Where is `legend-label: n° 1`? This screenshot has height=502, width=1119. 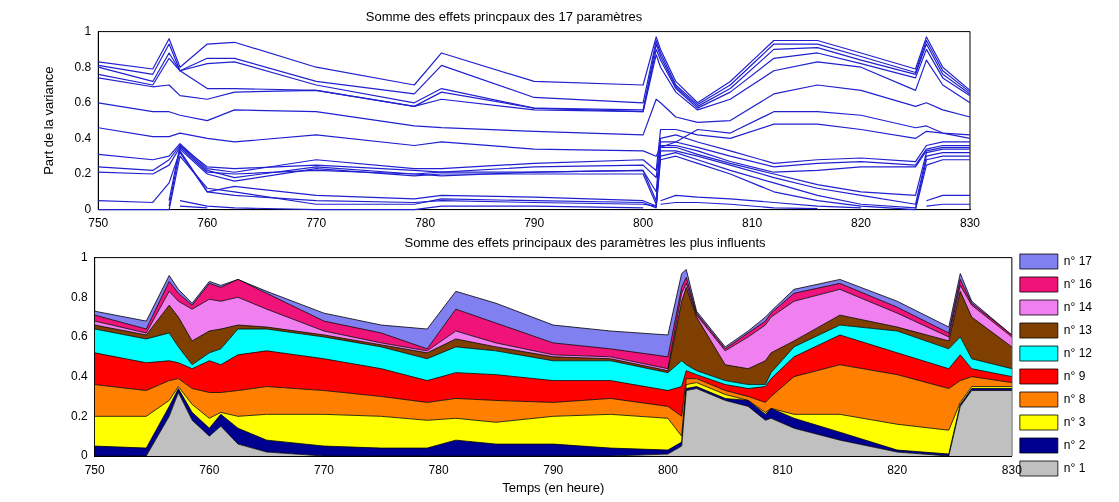 legend-label: n° 1 is located at coordinates (1074, 467).